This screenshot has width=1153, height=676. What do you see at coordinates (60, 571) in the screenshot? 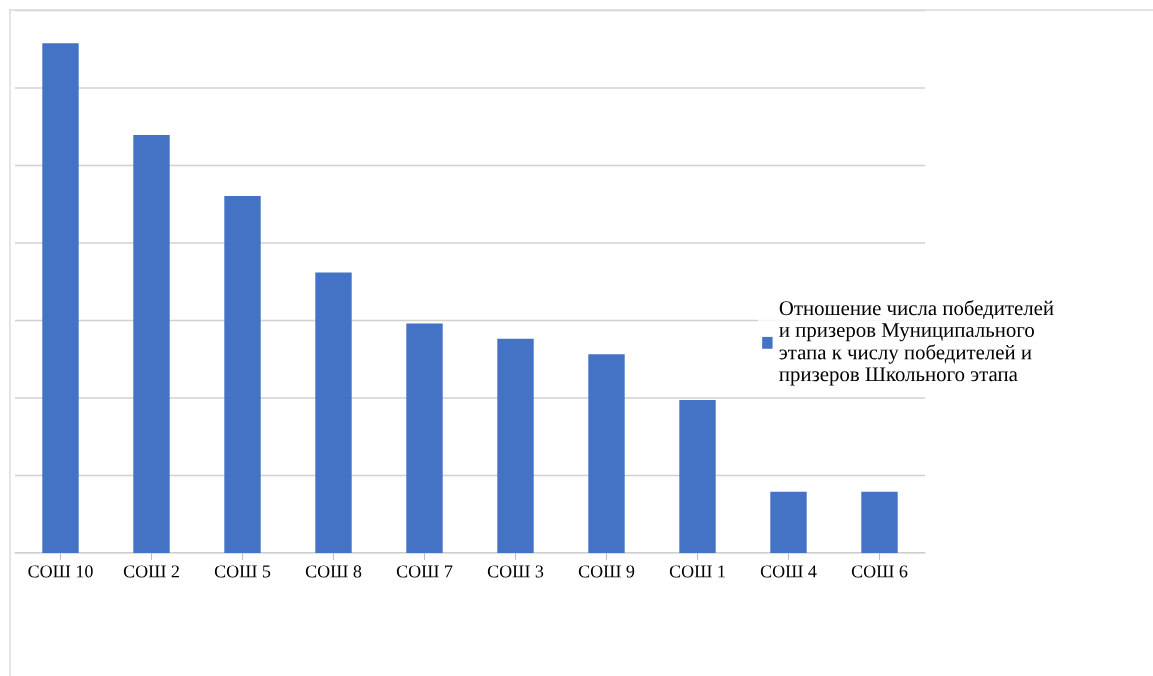
I see `x-tick-label: СОШ 10` at bounding box center [60, 571].